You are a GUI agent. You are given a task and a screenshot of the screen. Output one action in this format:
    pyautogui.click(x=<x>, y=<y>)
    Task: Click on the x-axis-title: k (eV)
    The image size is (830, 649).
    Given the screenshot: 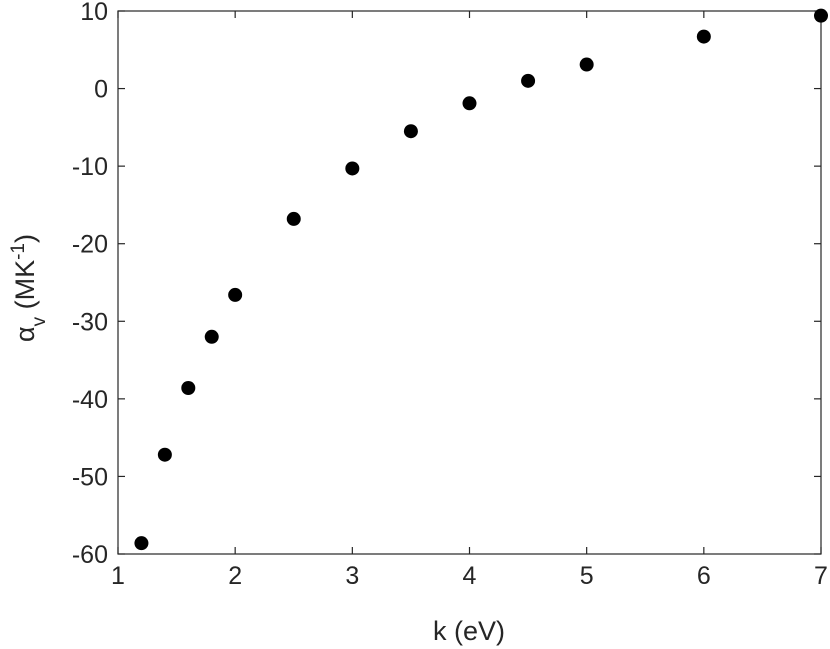 What is the action you would take?
    pyautogui.click(x=469, y=631)
    